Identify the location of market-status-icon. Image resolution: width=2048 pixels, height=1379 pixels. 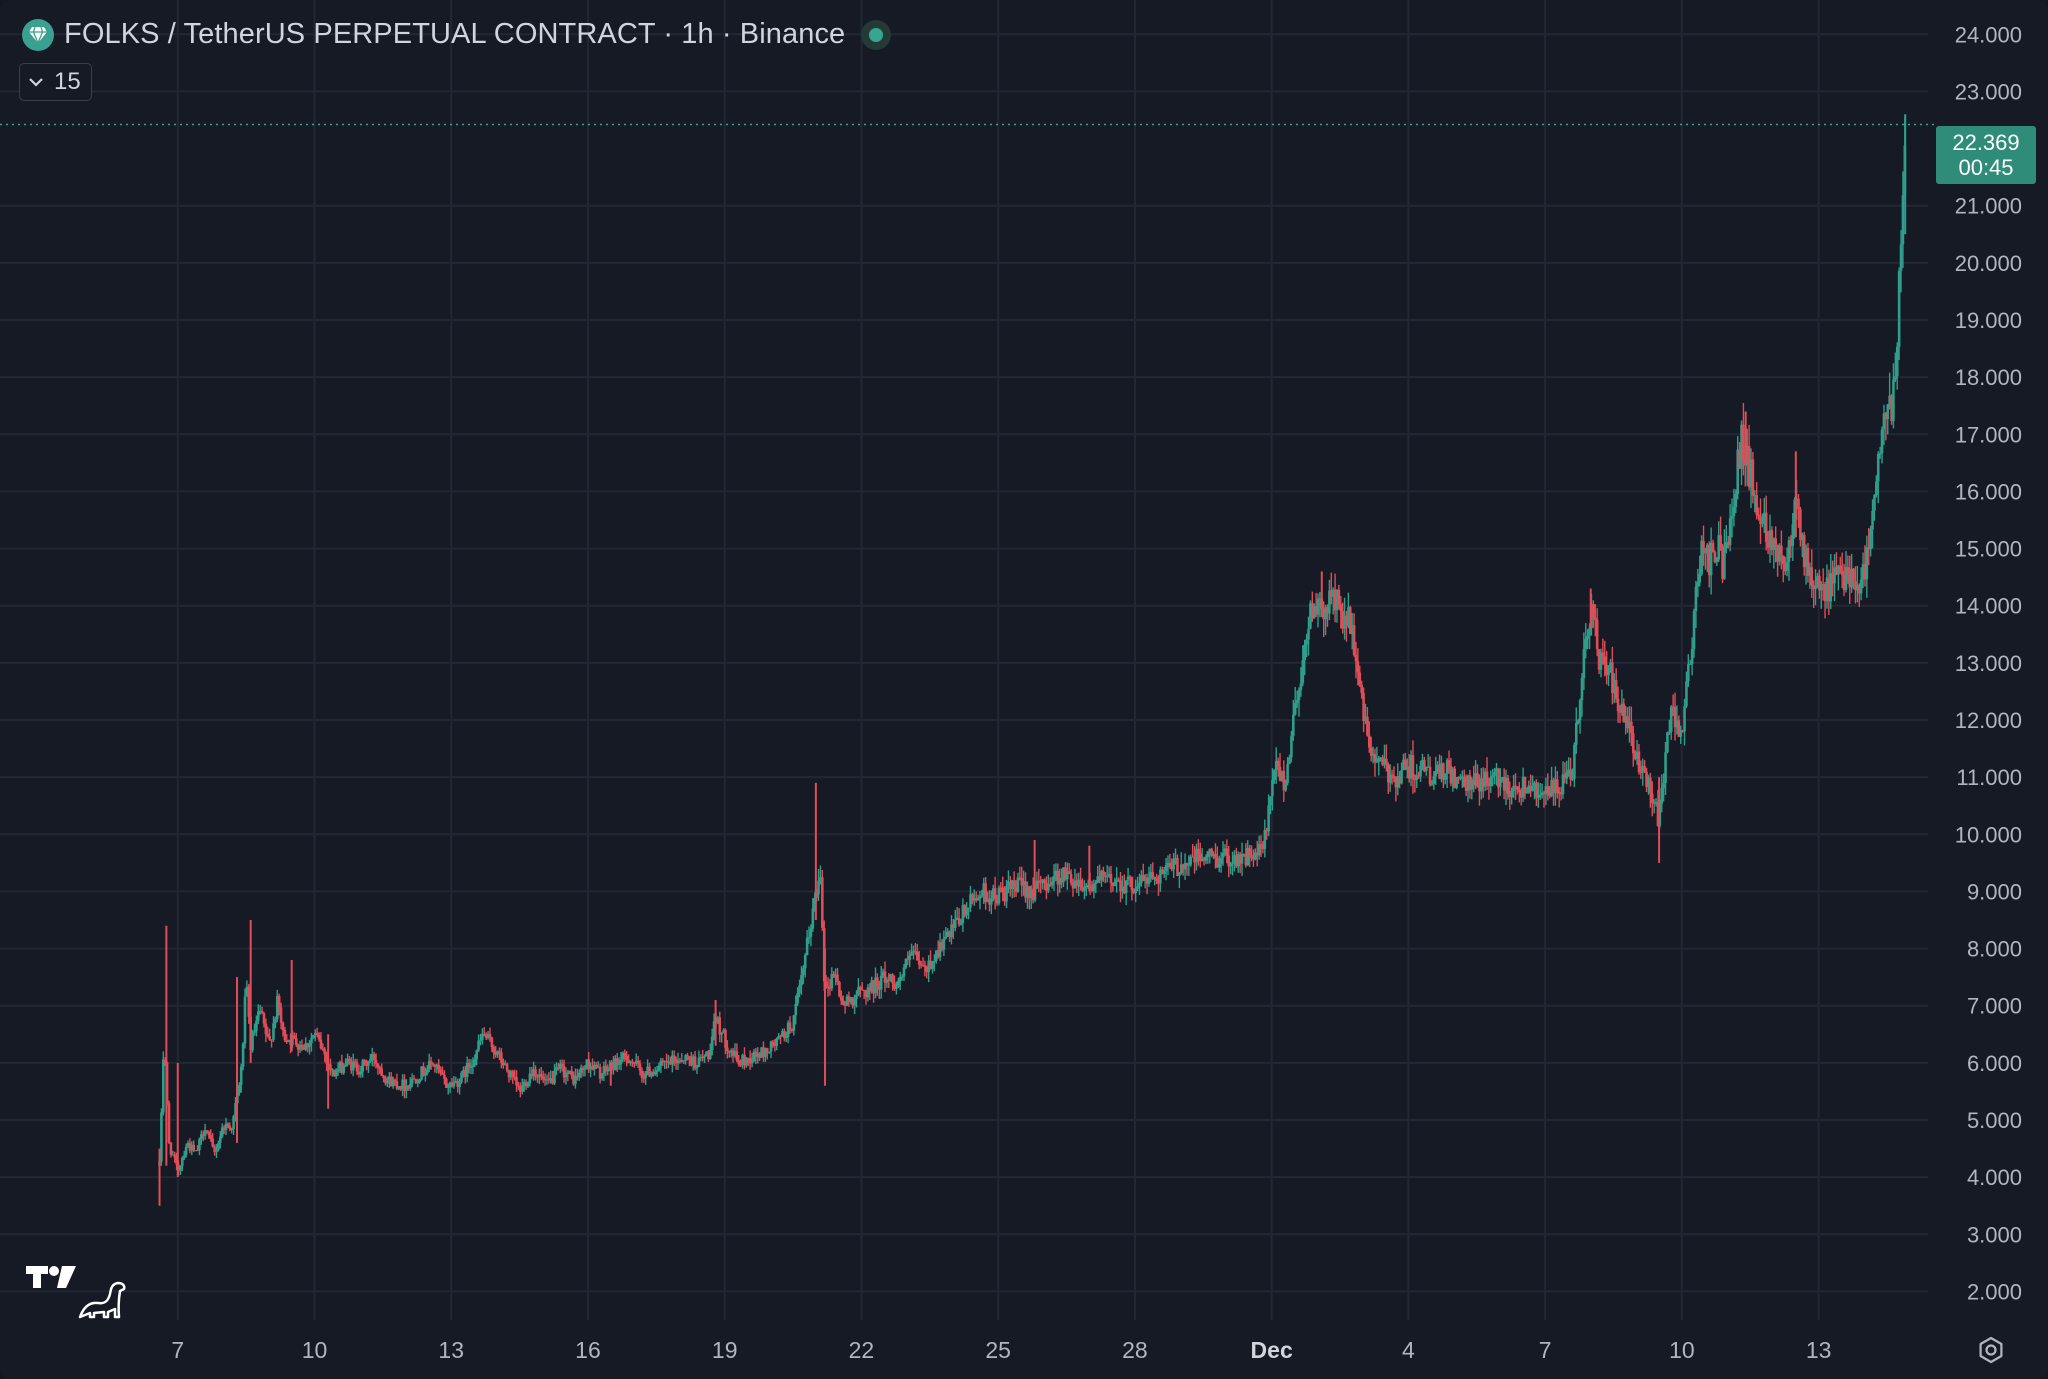
(876, 34).